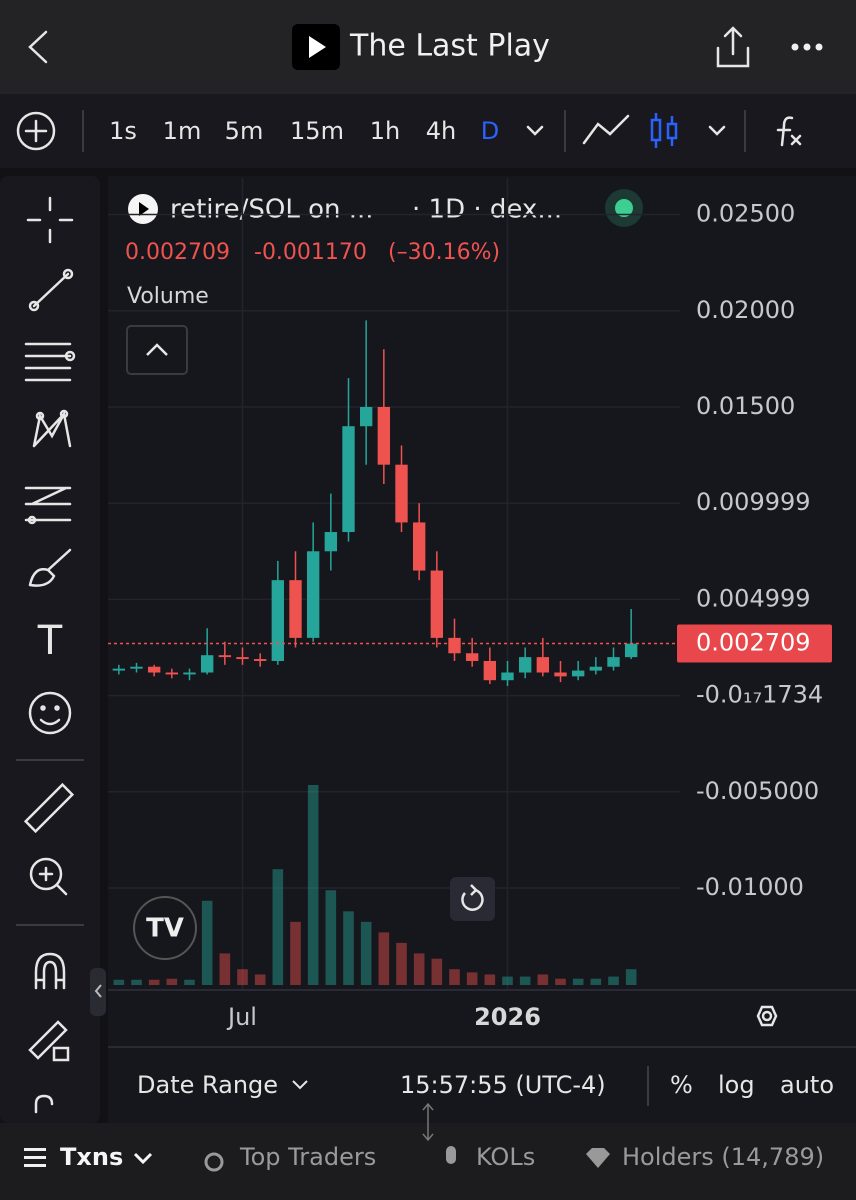 The image size is (856, 1200). Describe the element at coordinates (624, 208) in the screenshot. I see `status-dot` at that location.